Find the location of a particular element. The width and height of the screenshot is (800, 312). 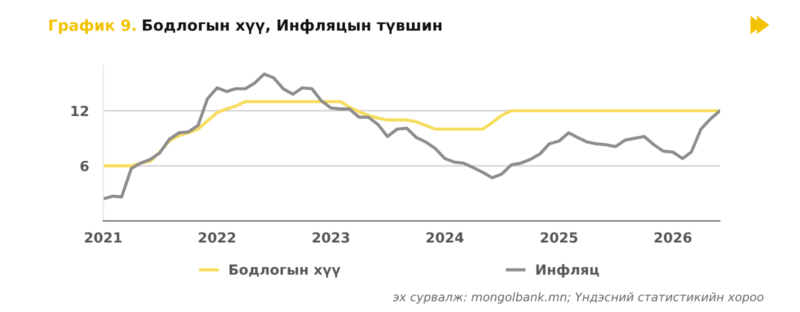

chart-title: Бодлогын хүү, Инфляцын түвшин is located at coordinates (292, 26).